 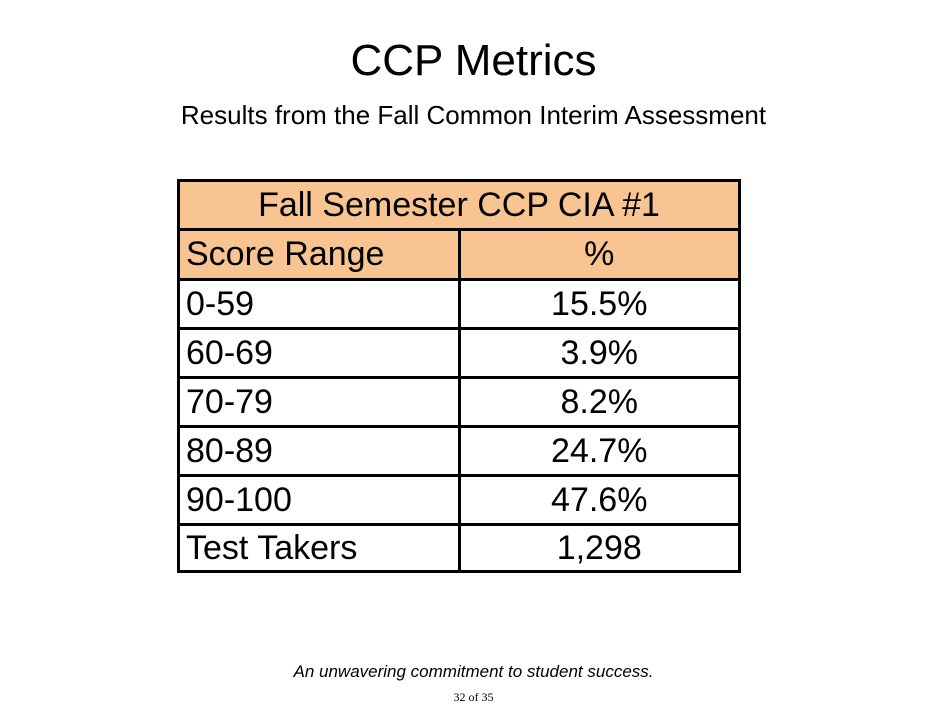 What do you see at coordinates (319, 254) in the screenshot?
I see `column-header-score-range: Score Range` at bounding box center [319, 254].